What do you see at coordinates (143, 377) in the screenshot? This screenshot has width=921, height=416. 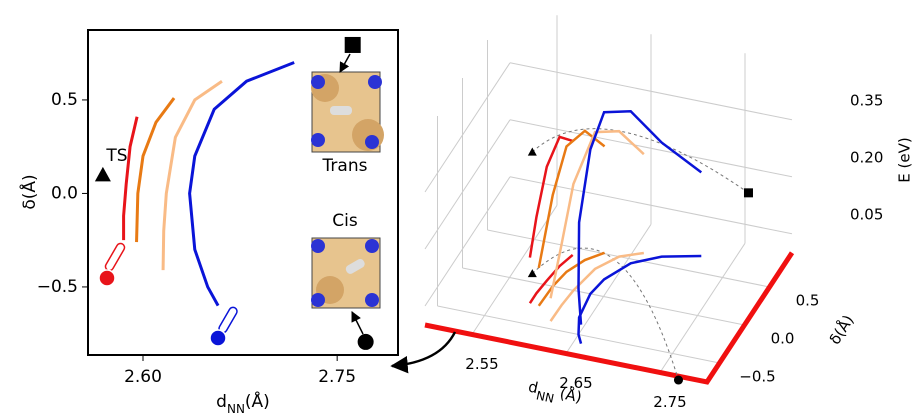 I see `x-tick-label: 2.60` at bounding box center [143, 377].